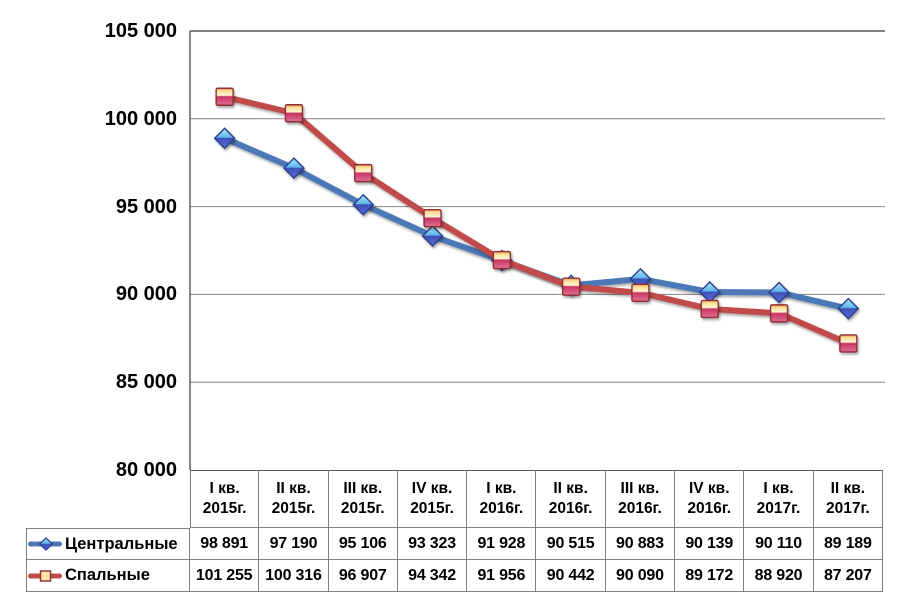  Describe the element at coordinates (640, 544) in the screenshot. I see `value-cell: 90 883` at that location.